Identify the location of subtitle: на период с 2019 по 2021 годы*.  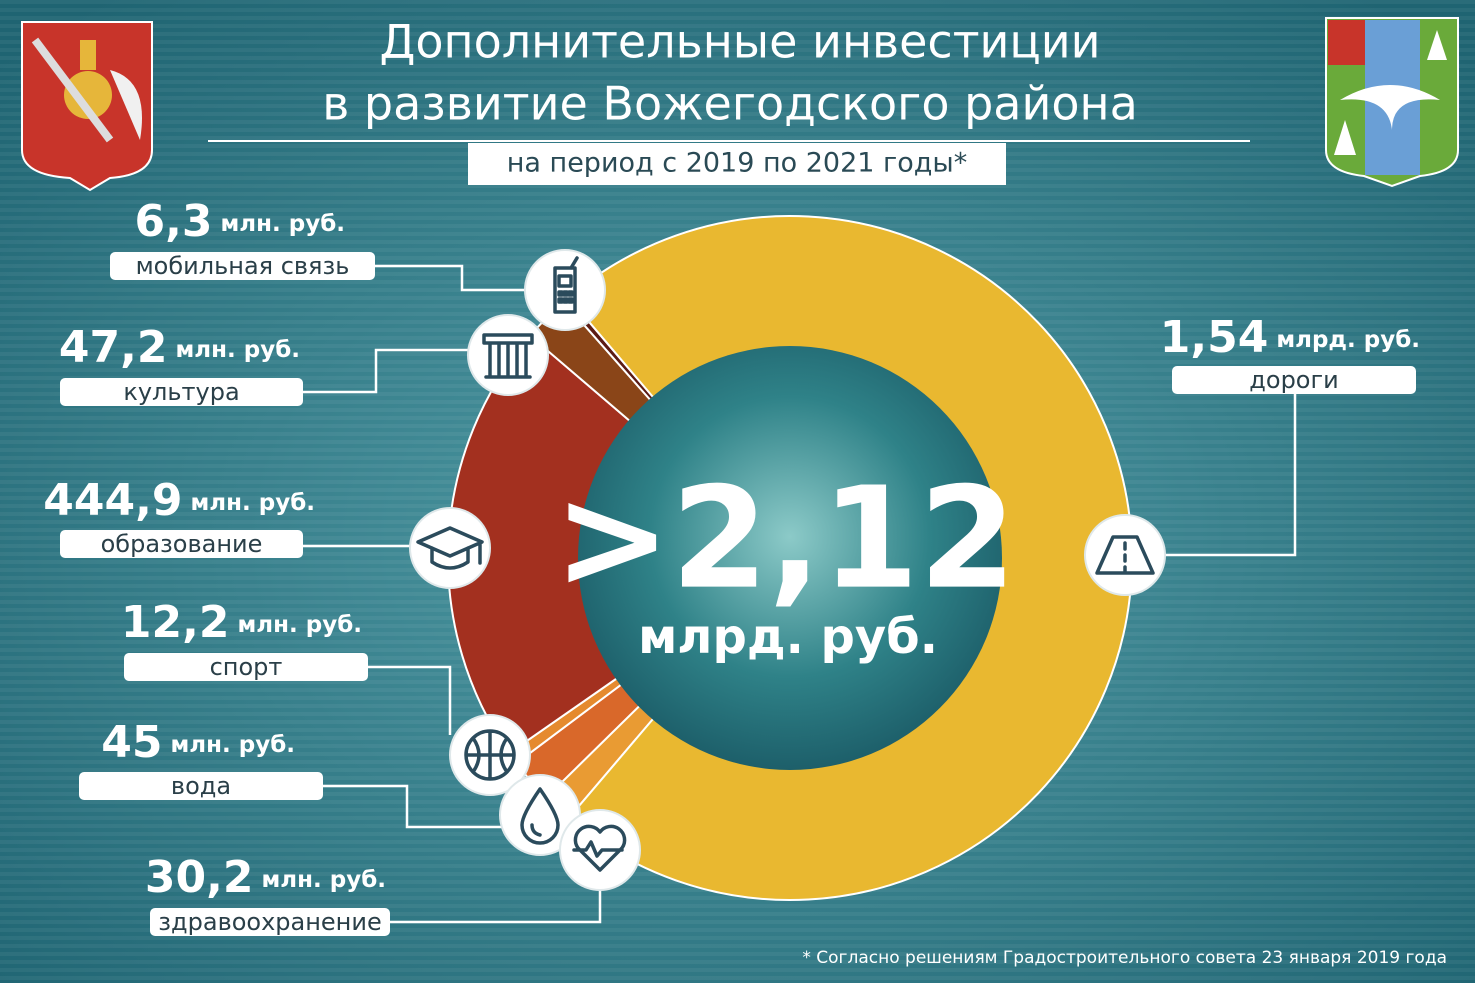
(737, 163).